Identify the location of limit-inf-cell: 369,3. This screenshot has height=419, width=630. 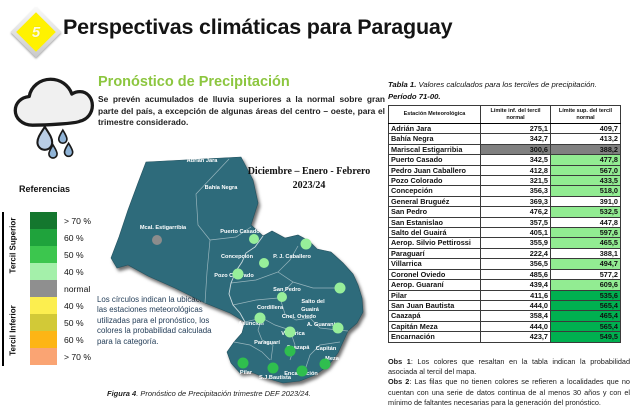
(515, 201).